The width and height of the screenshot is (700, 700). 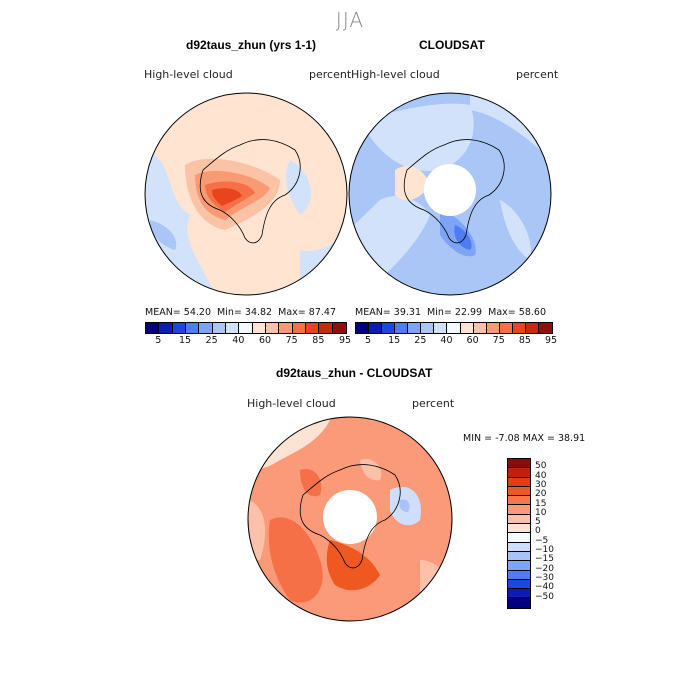 I want to click on panel1-stats: MEAN= 54.20 Min= 34.82 Max= 87.47, so click(x=240, y=312).